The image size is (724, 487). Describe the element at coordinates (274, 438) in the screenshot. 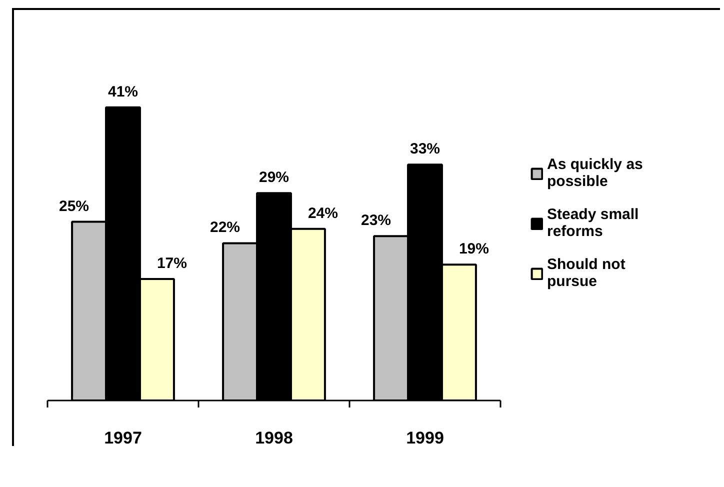

I see `x-tick-label: 1998` at that location.